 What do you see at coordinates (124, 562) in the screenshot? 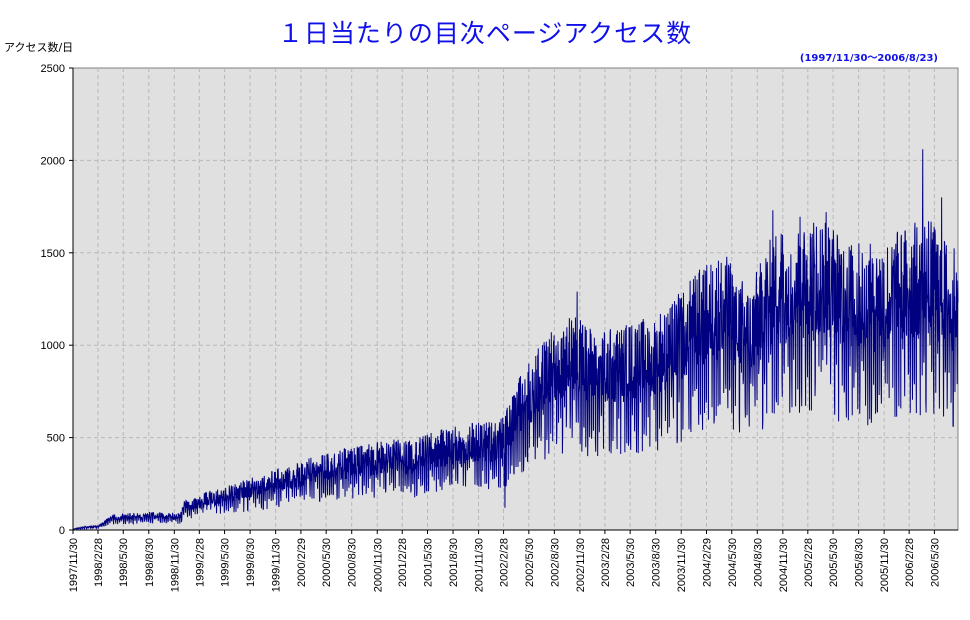
I see `x-tick-label: 1998/5/30` at bounding box center [124, 562].